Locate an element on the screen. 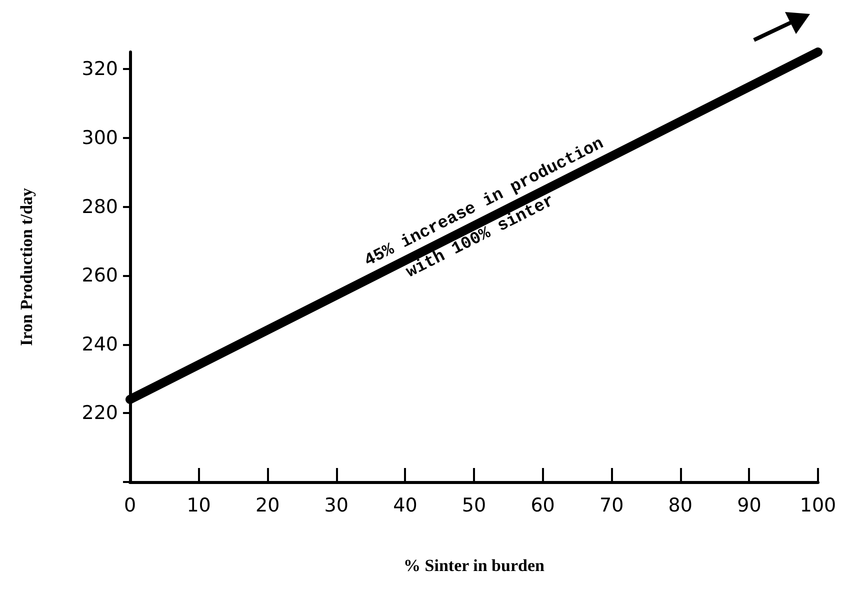 The height and width of the screenshot is (589, 845). y-tick-label: 320 is located at coordinates (100, 69).